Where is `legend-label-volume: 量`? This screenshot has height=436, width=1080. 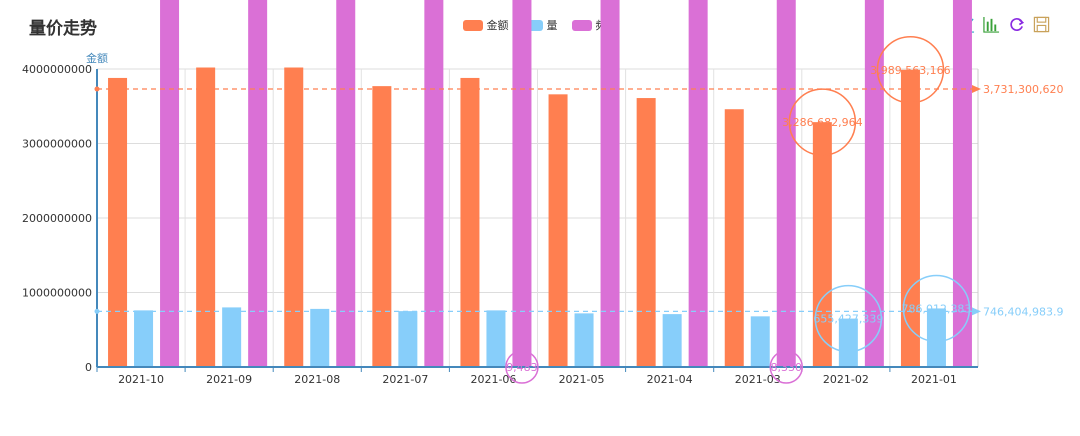
legend-label-volume: 量 is located at coordinates (552, 25).